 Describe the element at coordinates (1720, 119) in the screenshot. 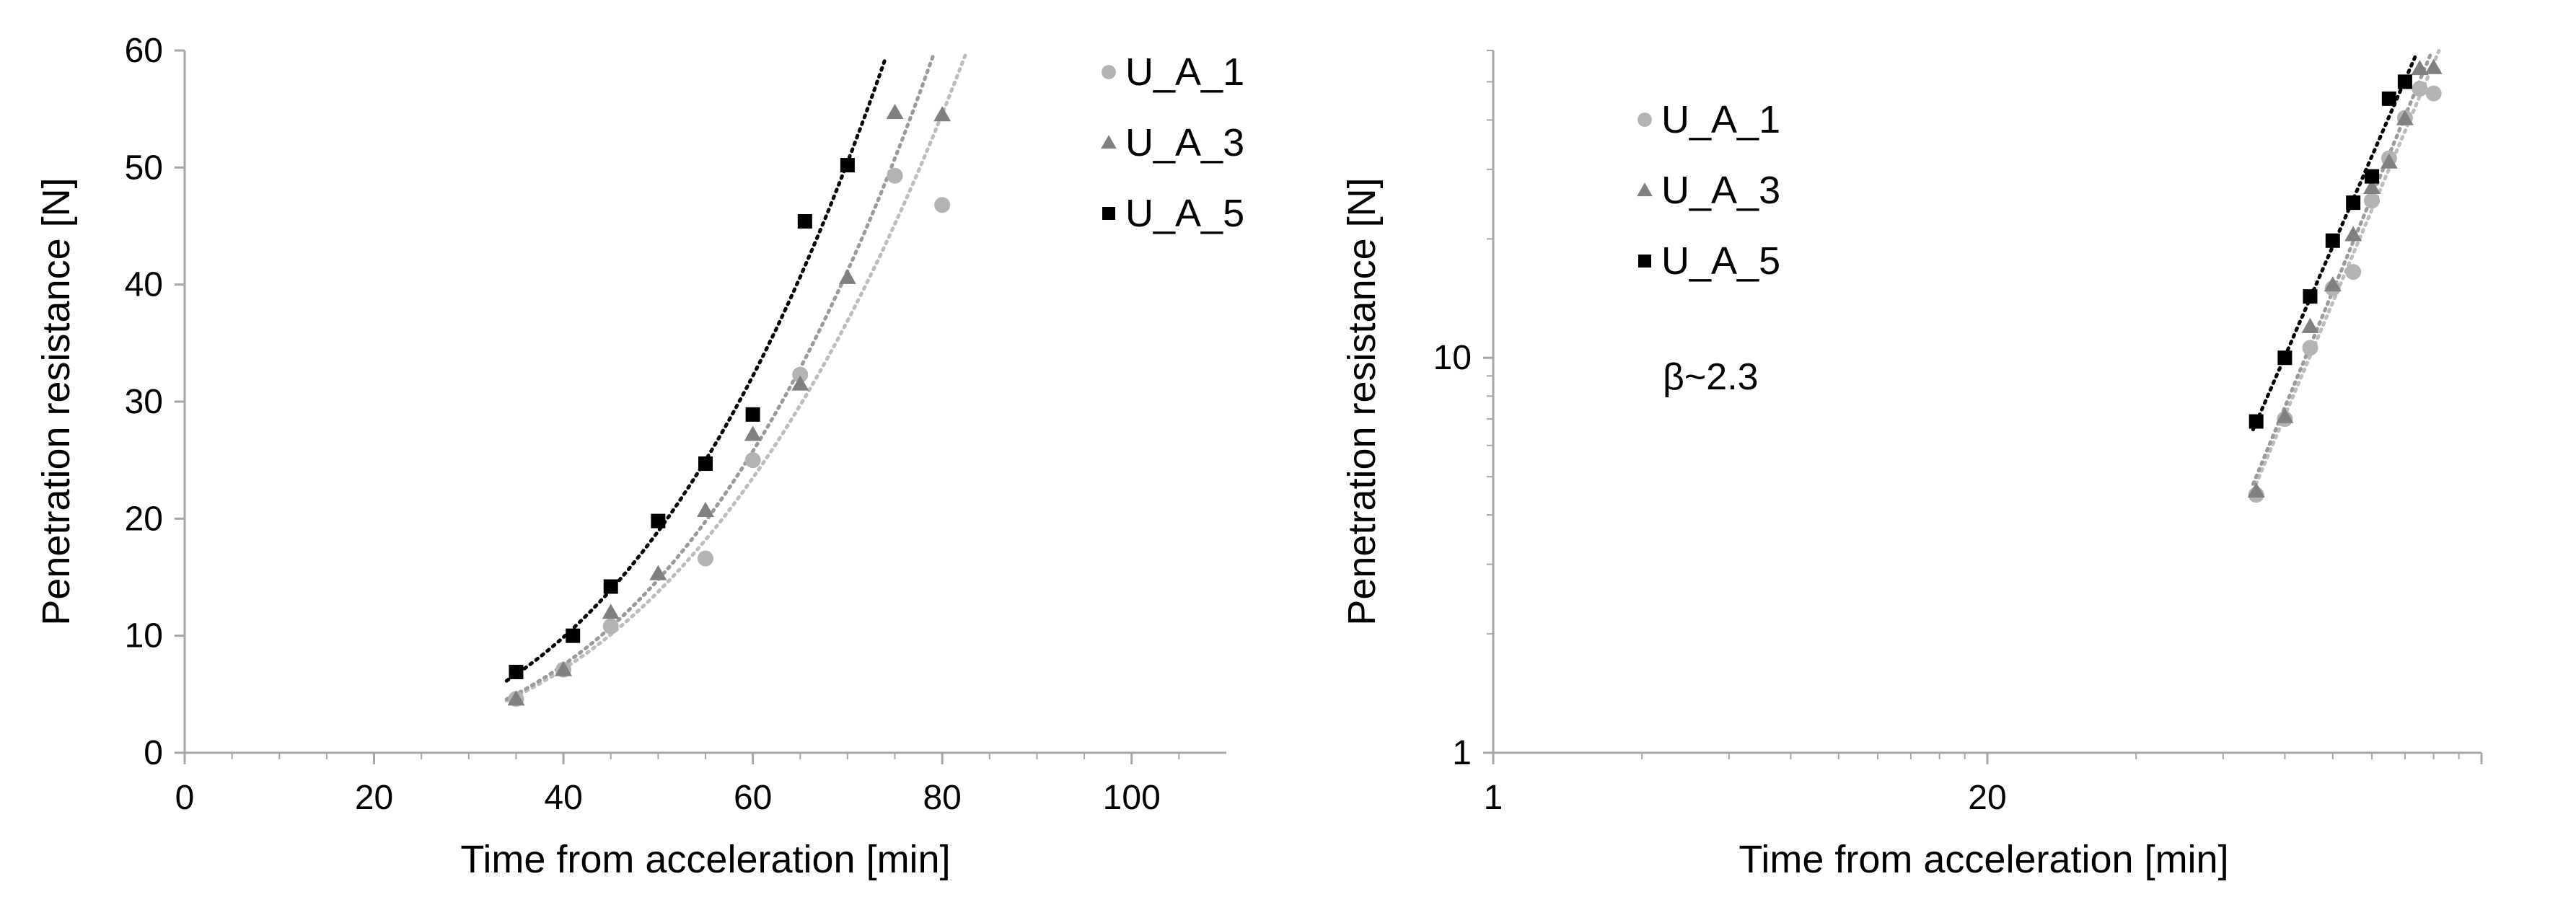

I see `right-legend-label: U_A_1` at that location.